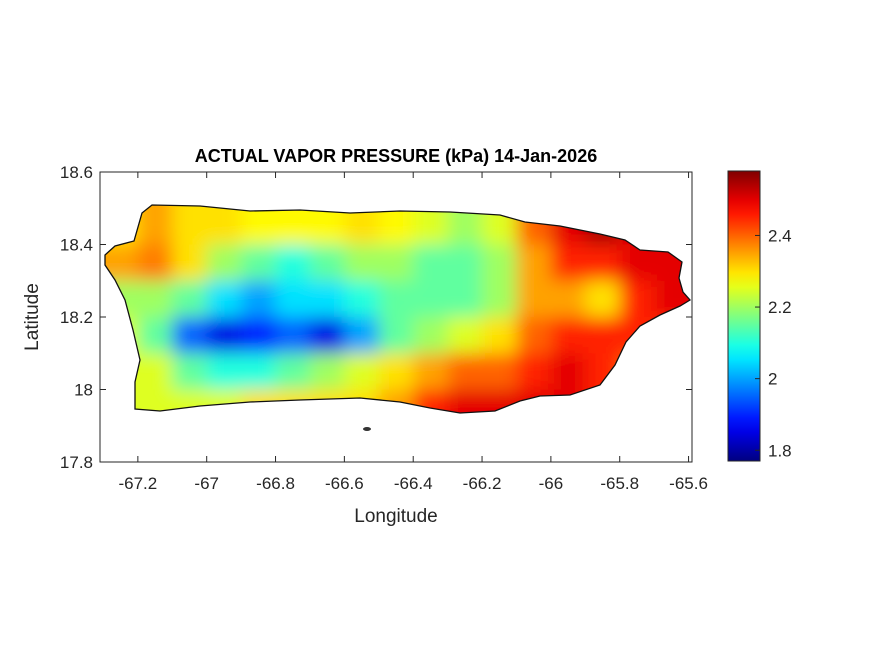 The height and width of the screenshot is (656, 875). Describe the element at coordinates (780, 235) in the screenshot. I see `colorbar-tick-label: 2.4` at that location.